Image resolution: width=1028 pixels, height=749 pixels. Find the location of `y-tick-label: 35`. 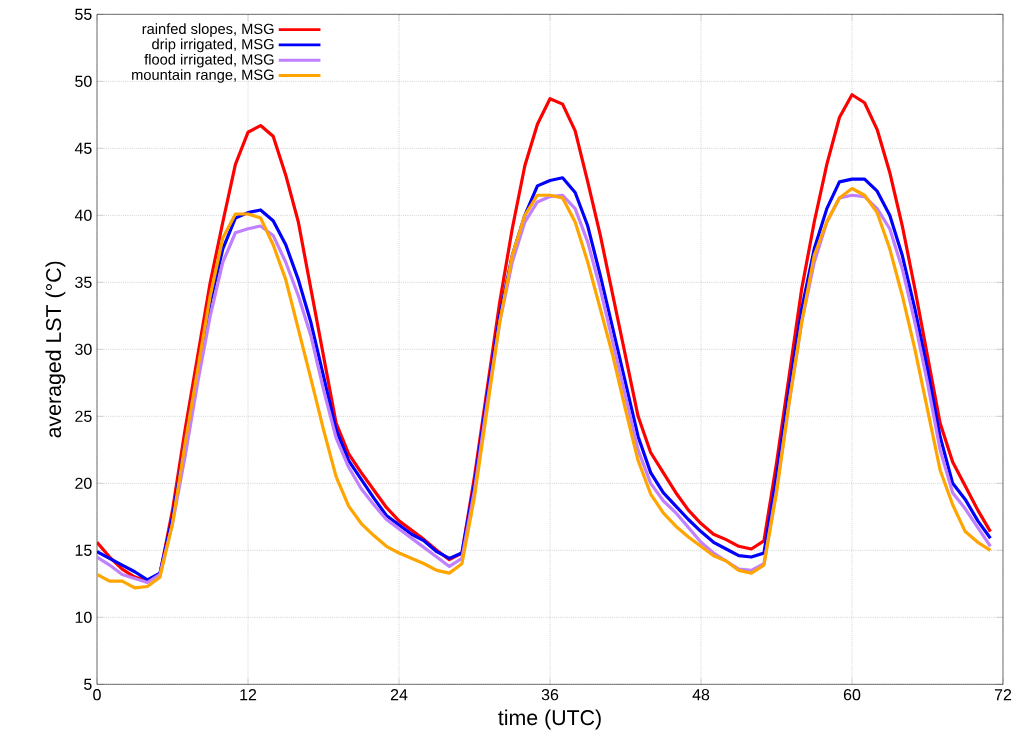

y-tick-label: 35 is located at coordinates (83, 282).